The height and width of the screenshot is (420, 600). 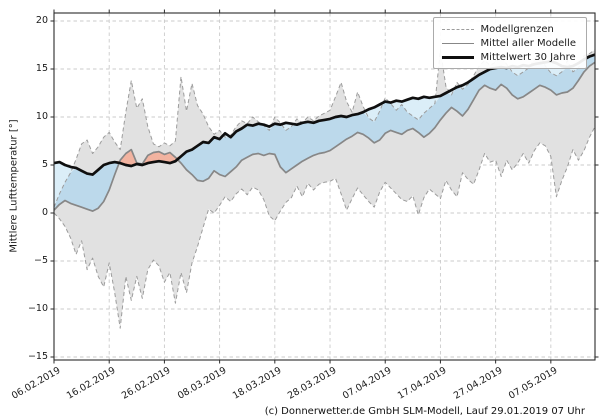 What do you see at coordinates (457, 29) in the screenshot?
I see `dashed-line-icon` at bounding box center [457, 29].